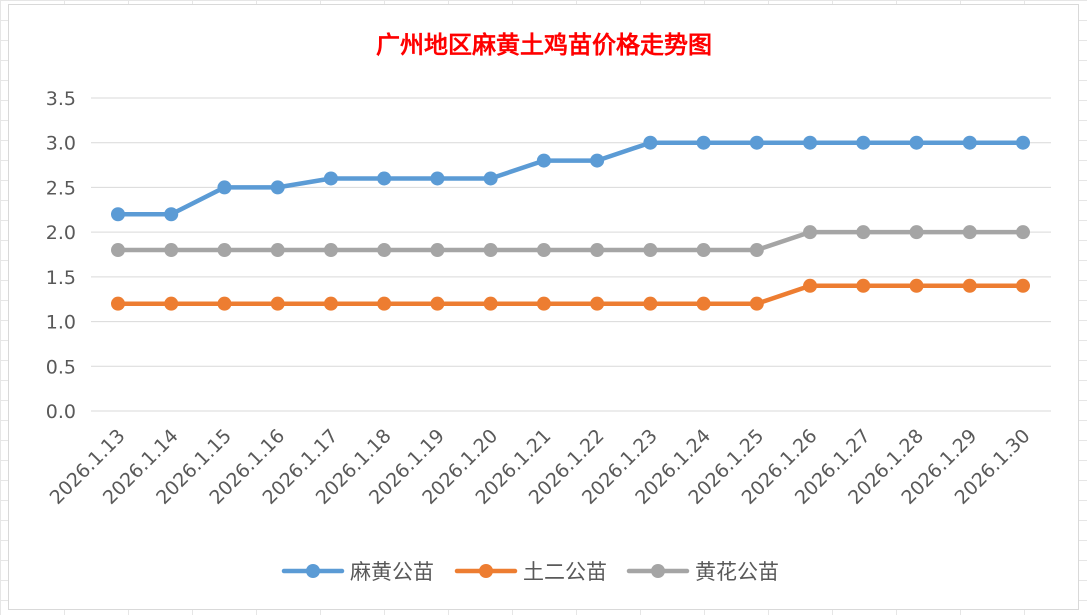  Describe the element at coordinates (61, 412) in the screenshot. I see `y-tick-label: 0.0` at that location.